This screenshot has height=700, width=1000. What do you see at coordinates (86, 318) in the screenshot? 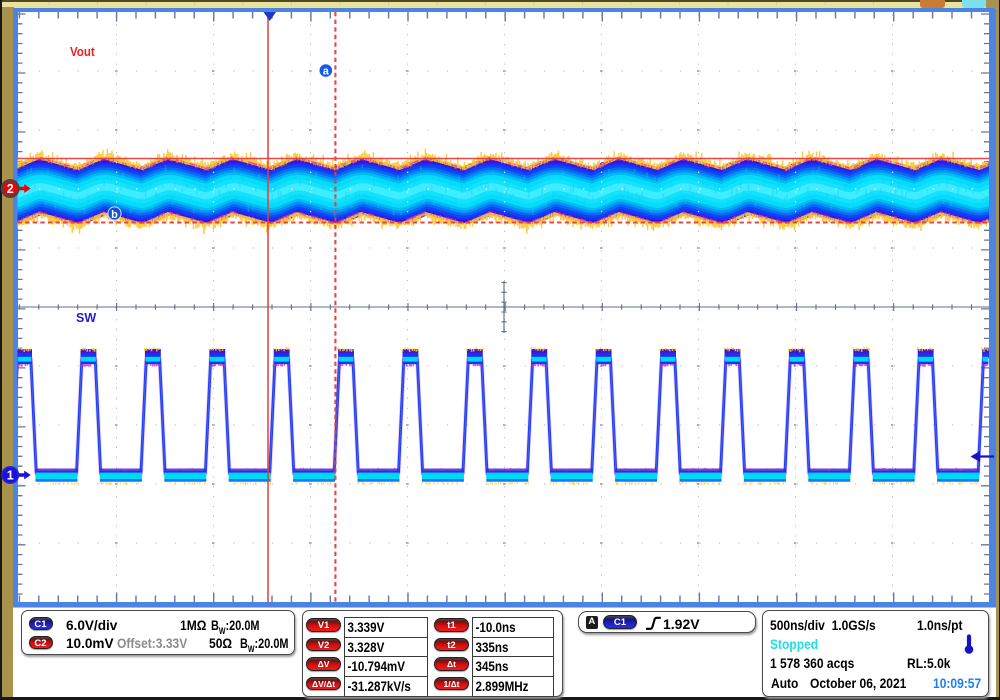
I see `svg-text: SW` at bounding box center [86, 318].